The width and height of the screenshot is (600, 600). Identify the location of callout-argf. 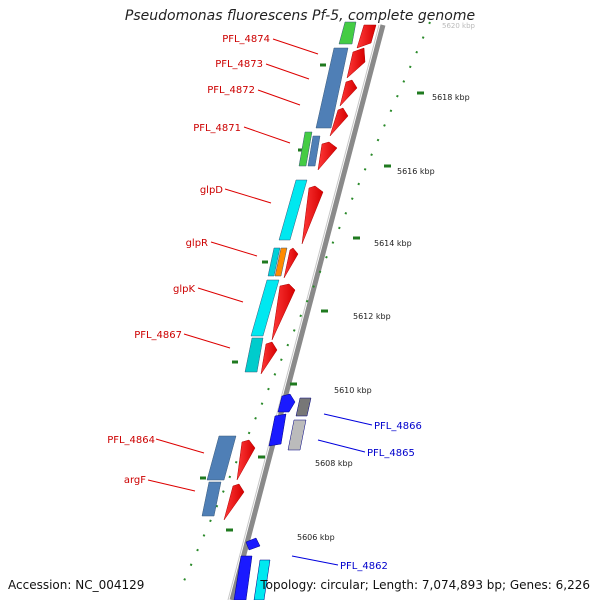
(171, 485).